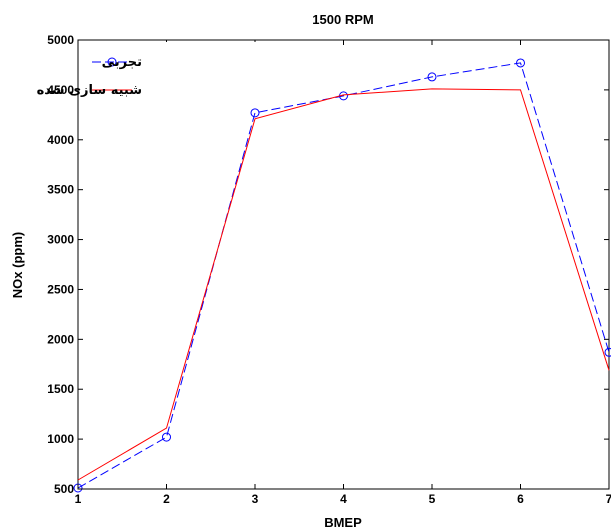 The width and height of the screenshot is (611, 529). Describe the element at coordinates (343, 522) in the screenshot. I see `x-axis-label: BMEP` at that location.